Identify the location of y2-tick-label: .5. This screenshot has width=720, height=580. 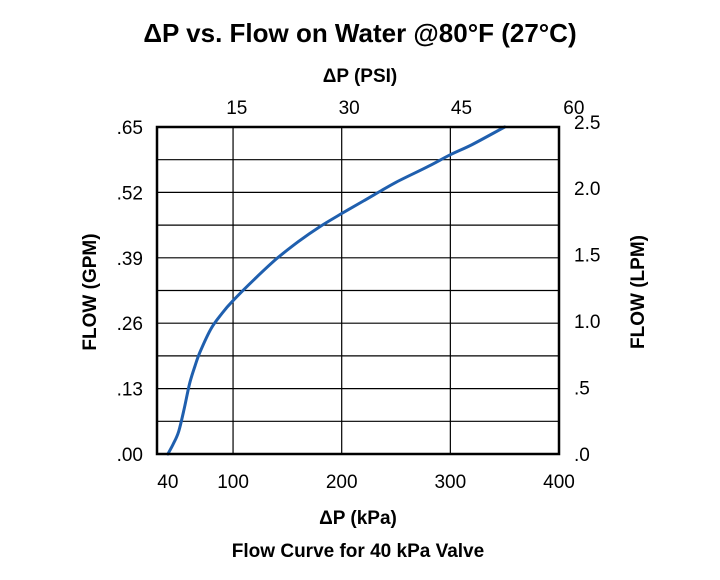
(582, 389).